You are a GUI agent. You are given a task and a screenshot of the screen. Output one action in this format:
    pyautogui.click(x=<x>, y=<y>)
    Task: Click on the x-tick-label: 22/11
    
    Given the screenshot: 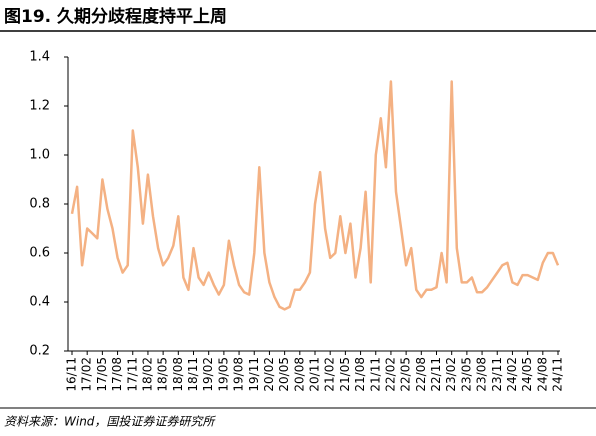 What is the action you would take?
    pyautogui.click(x=436, y=374)
    